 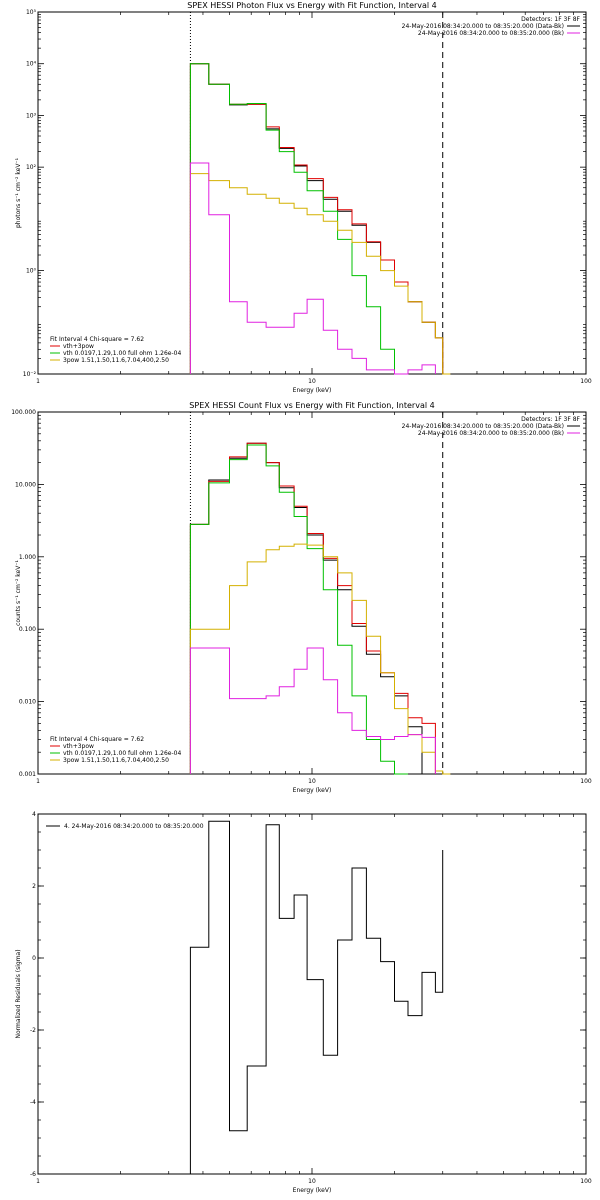 I want to click on y-tick-label: -2, so click(x=33, y=1030).